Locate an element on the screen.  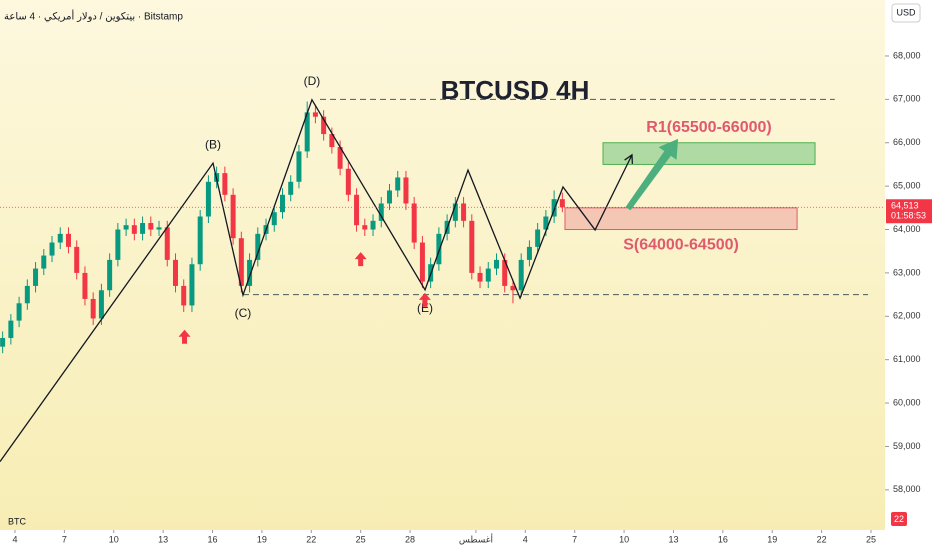
y-tick-label: 62,000 is located at coordinates (907, 316).